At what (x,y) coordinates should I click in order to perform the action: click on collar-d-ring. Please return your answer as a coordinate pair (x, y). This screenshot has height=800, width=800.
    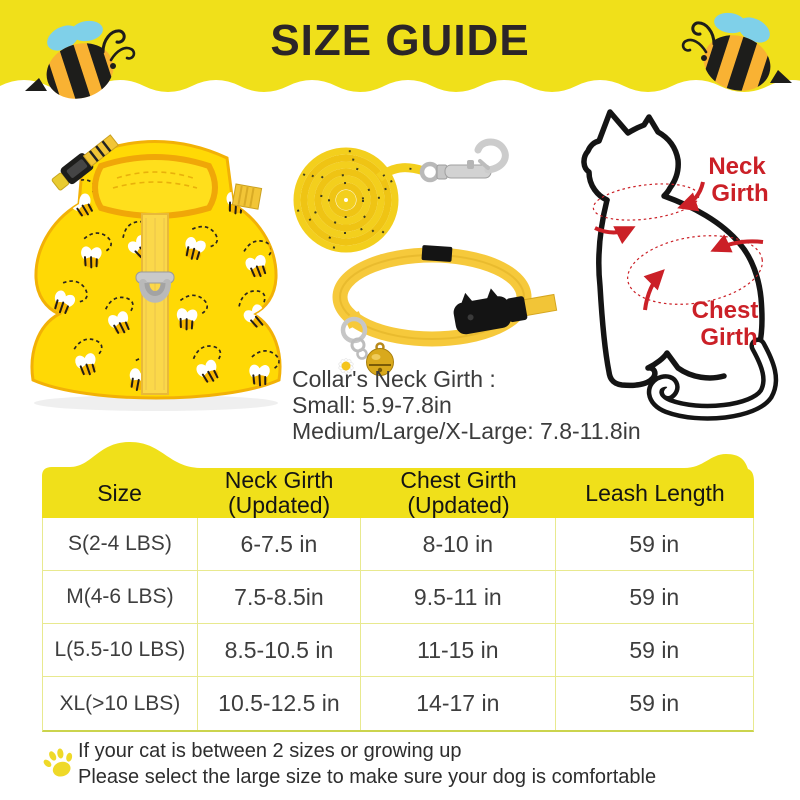
    Looking at the image, I should click on (354, 335).